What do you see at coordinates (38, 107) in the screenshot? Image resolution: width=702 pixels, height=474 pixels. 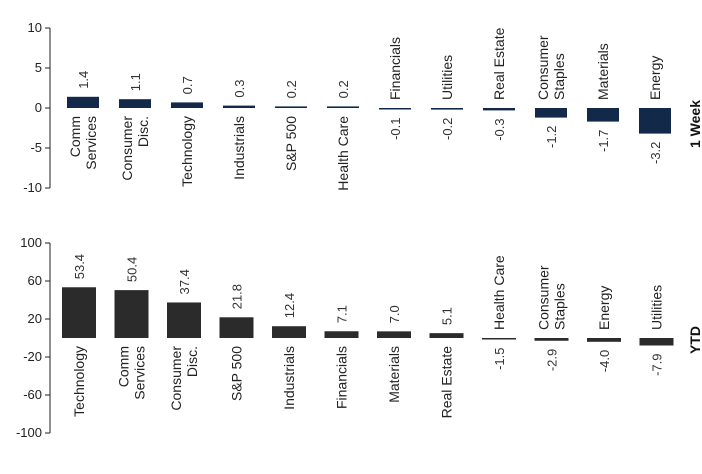 I see `week-y-tick-label: 0` at bounding box center [38, 107].